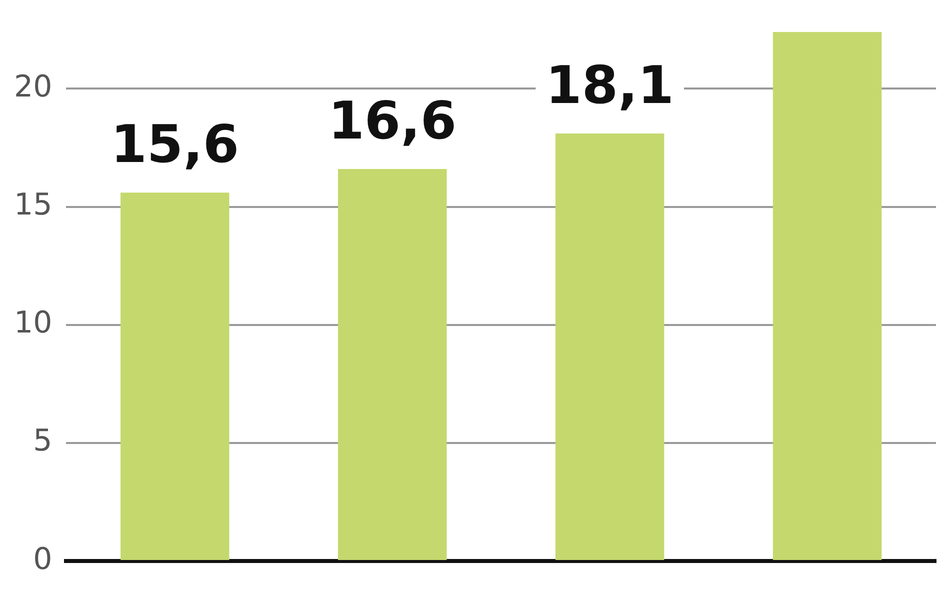 This screenshot has height=593, width=948. What do you see at coordinates (175, 145) in the screenshot?
I see `text: 15,6` at bounding box center [175, 145].